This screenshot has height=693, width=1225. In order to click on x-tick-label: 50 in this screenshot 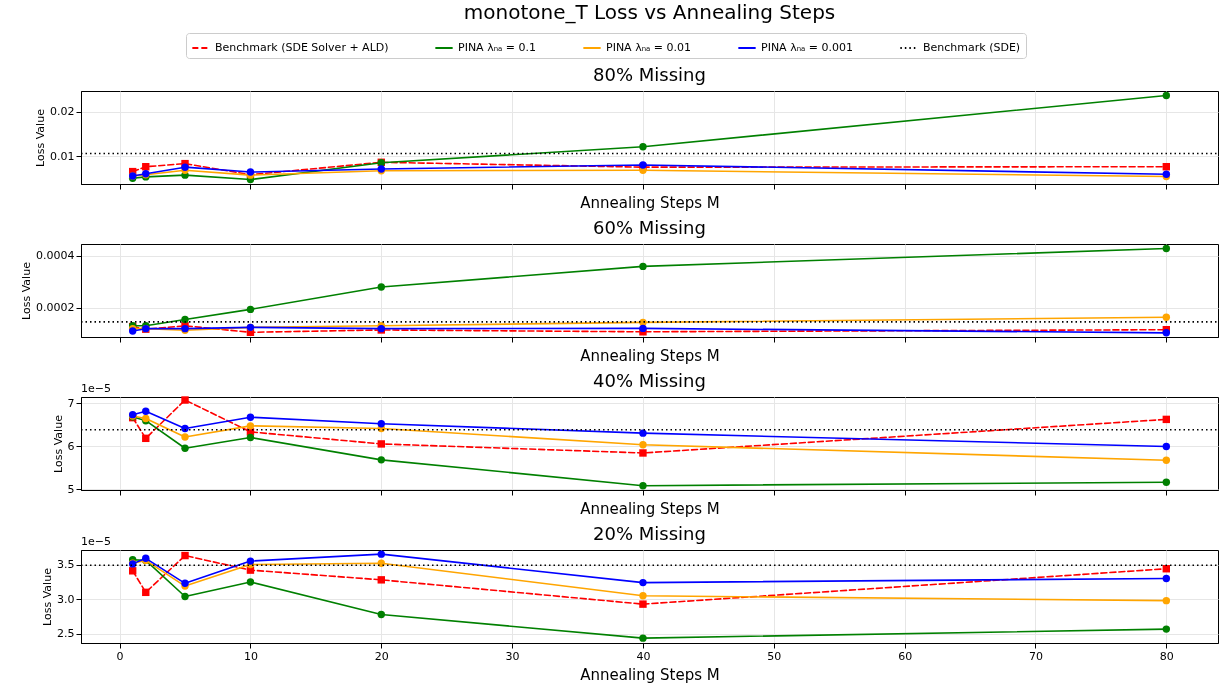, I will do `click(774, 656)`.